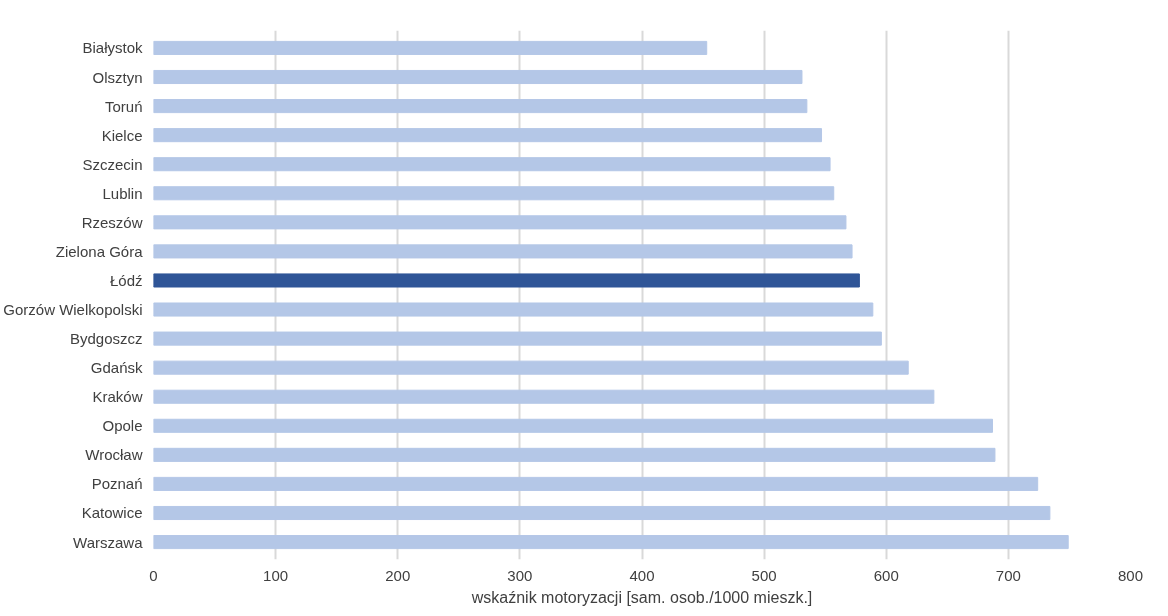 This screenshot has height=616, width=1168. Describe the element at coordinates (122, 426) in the screenshot. I see `y-tick-label: Opole` at that location.